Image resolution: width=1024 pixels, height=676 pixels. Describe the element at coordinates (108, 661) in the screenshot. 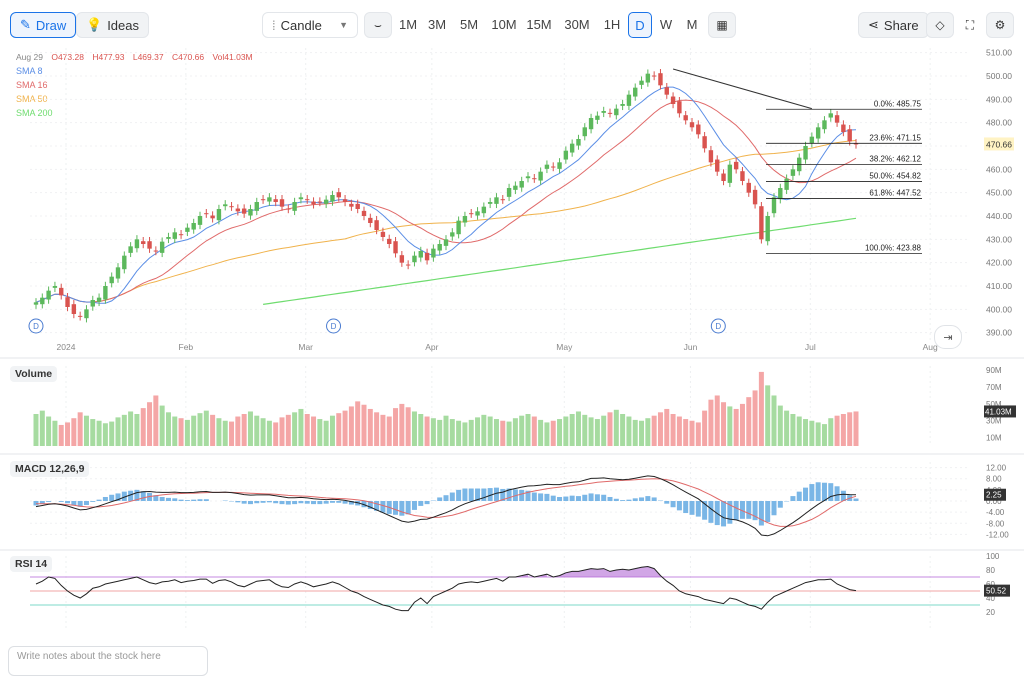

I see `notes-input: Write notes about the stock here` at that location.